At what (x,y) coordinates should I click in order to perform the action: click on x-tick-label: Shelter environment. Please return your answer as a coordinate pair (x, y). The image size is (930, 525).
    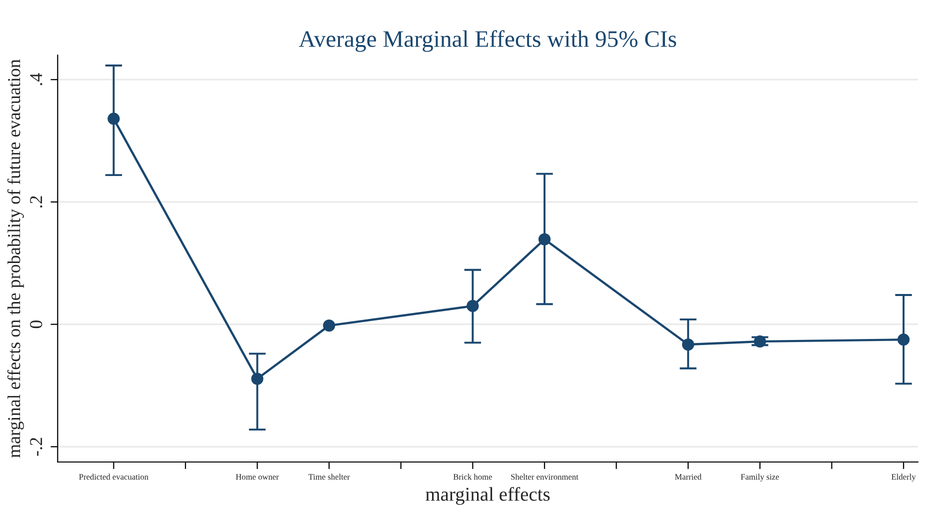
    Looking at the image, I should click on (544, 477).